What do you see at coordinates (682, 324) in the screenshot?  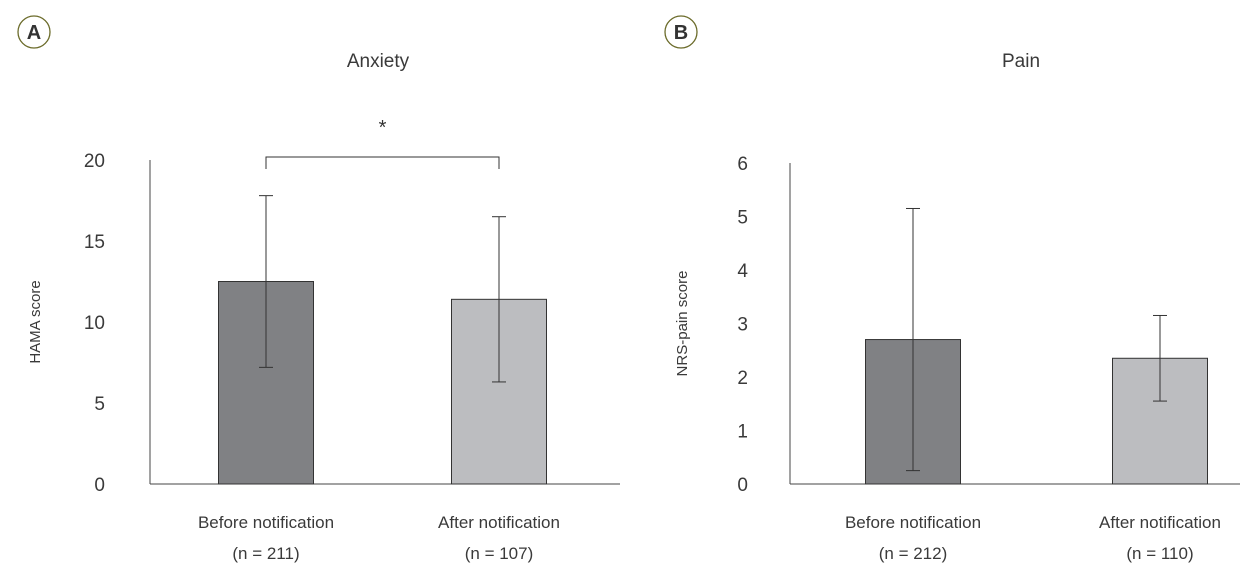 I see `y-axis-label: NRS-pain score` at bounding box center [682, 324].